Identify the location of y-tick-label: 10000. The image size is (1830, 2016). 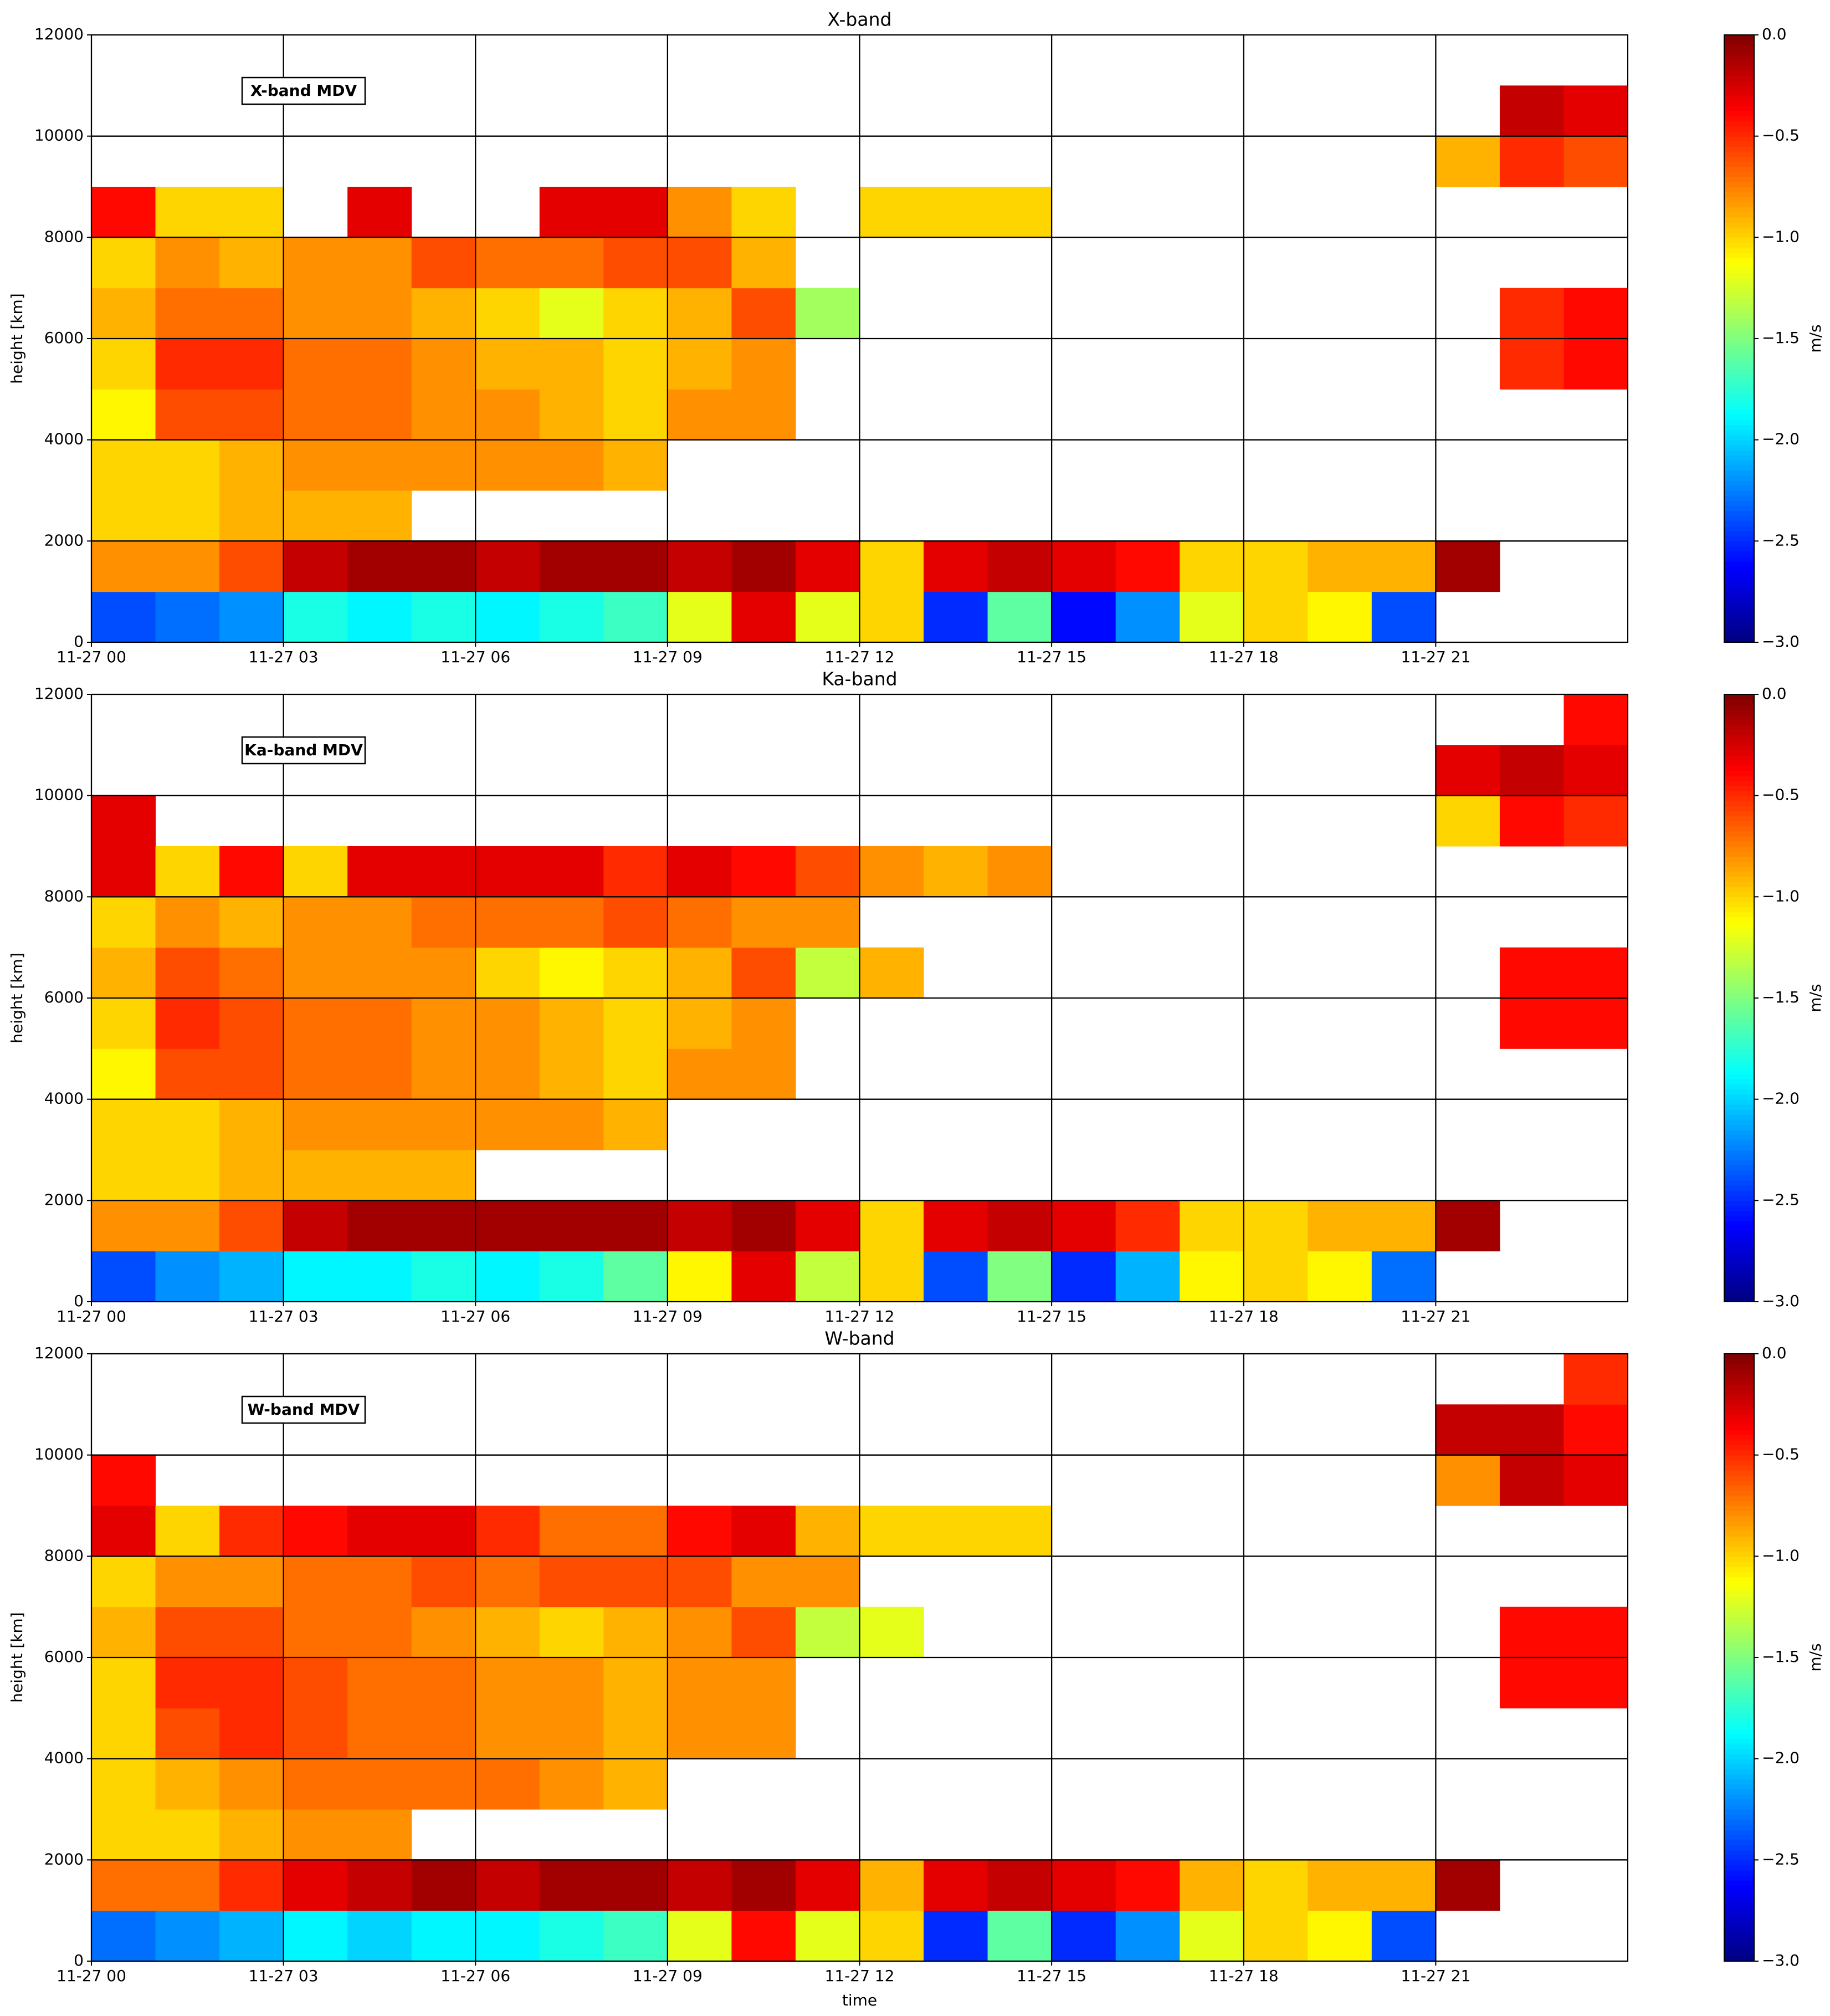
(59, 1454).